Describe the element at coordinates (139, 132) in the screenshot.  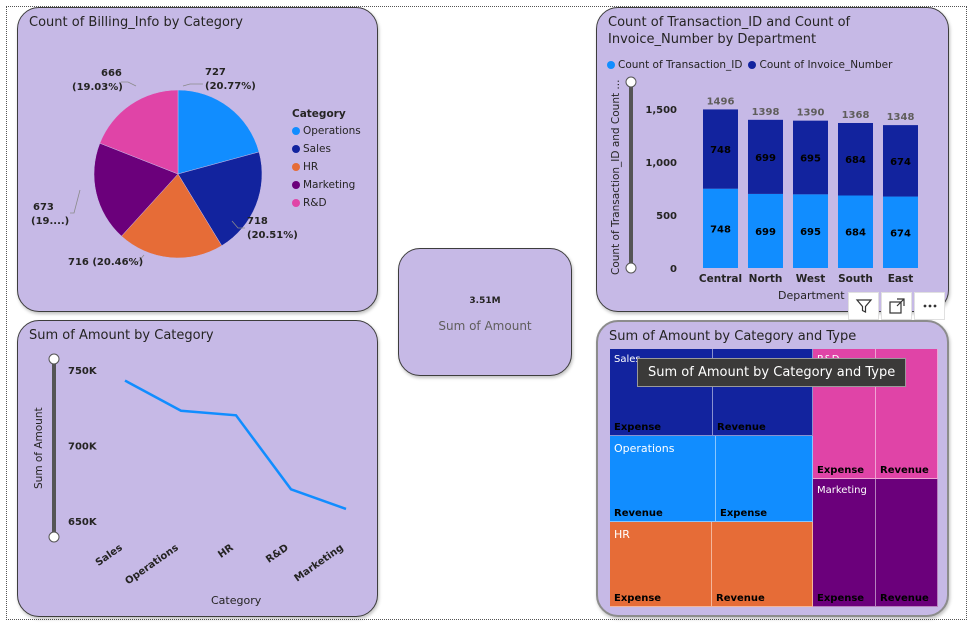
I see `pie-slice-r-d` at that location.